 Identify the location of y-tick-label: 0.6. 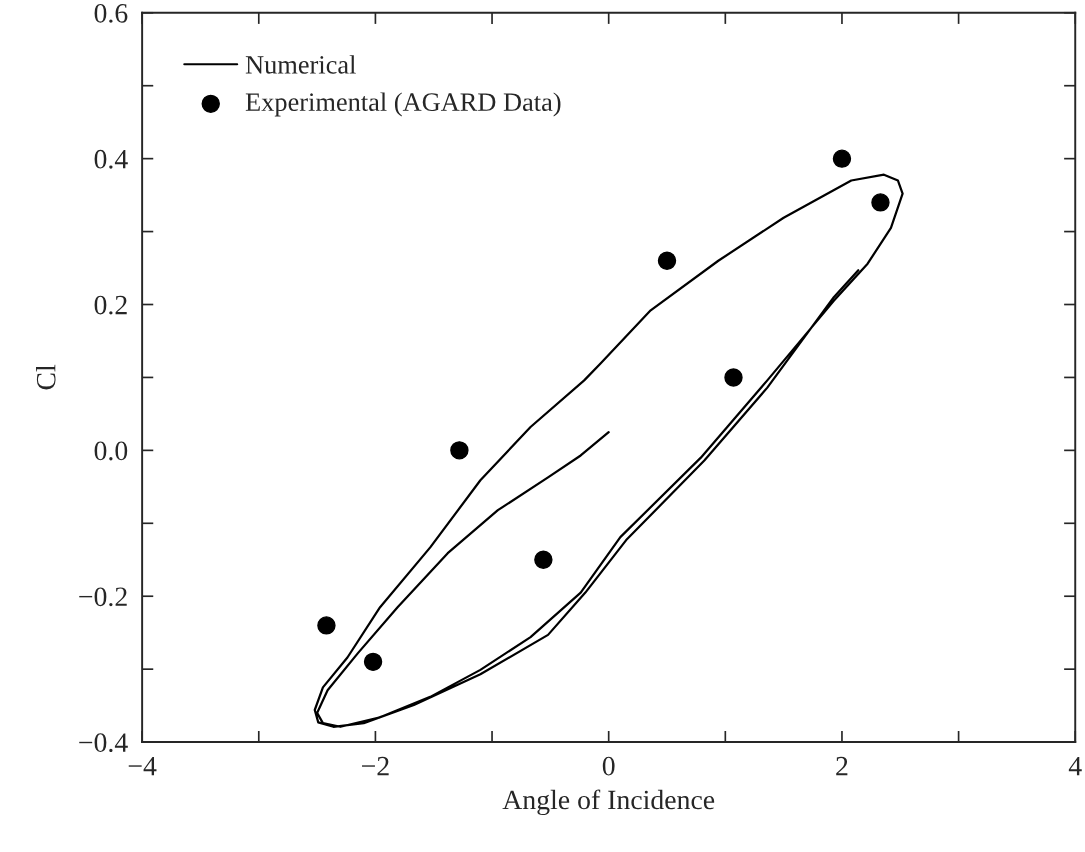
(111, 13).